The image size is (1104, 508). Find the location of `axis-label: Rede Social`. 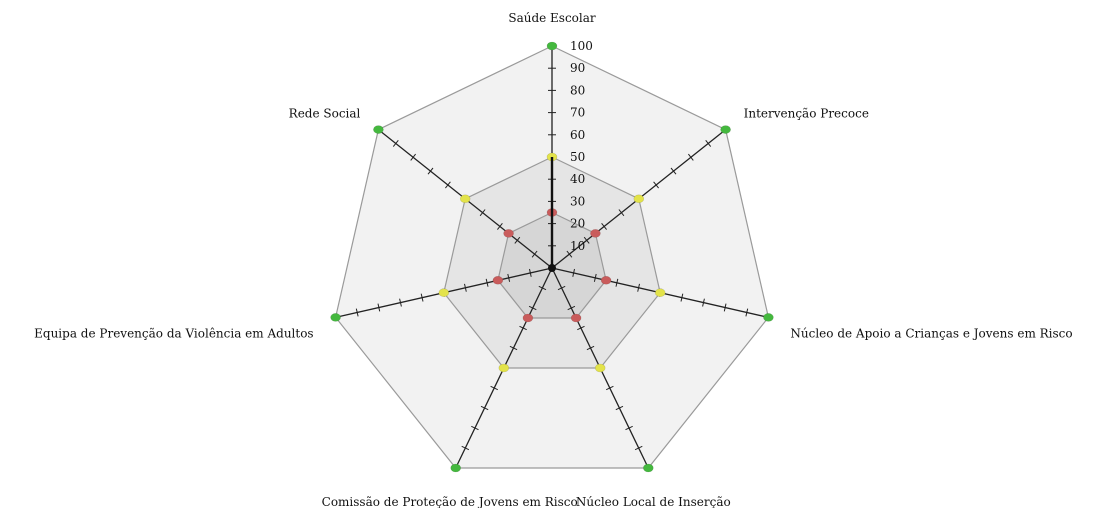

axis-label: Rede Social is located at coordinates (325, 114).